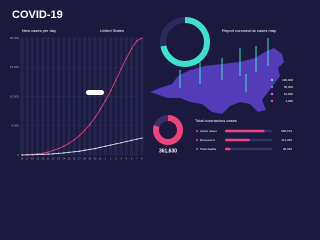 Image resolution: width=320 pixels, height=240 pixels. What do you see at coordinates (106, 159) in the screenshot?
I see `x-tick-label: 1` at bounding box center [106, 159].